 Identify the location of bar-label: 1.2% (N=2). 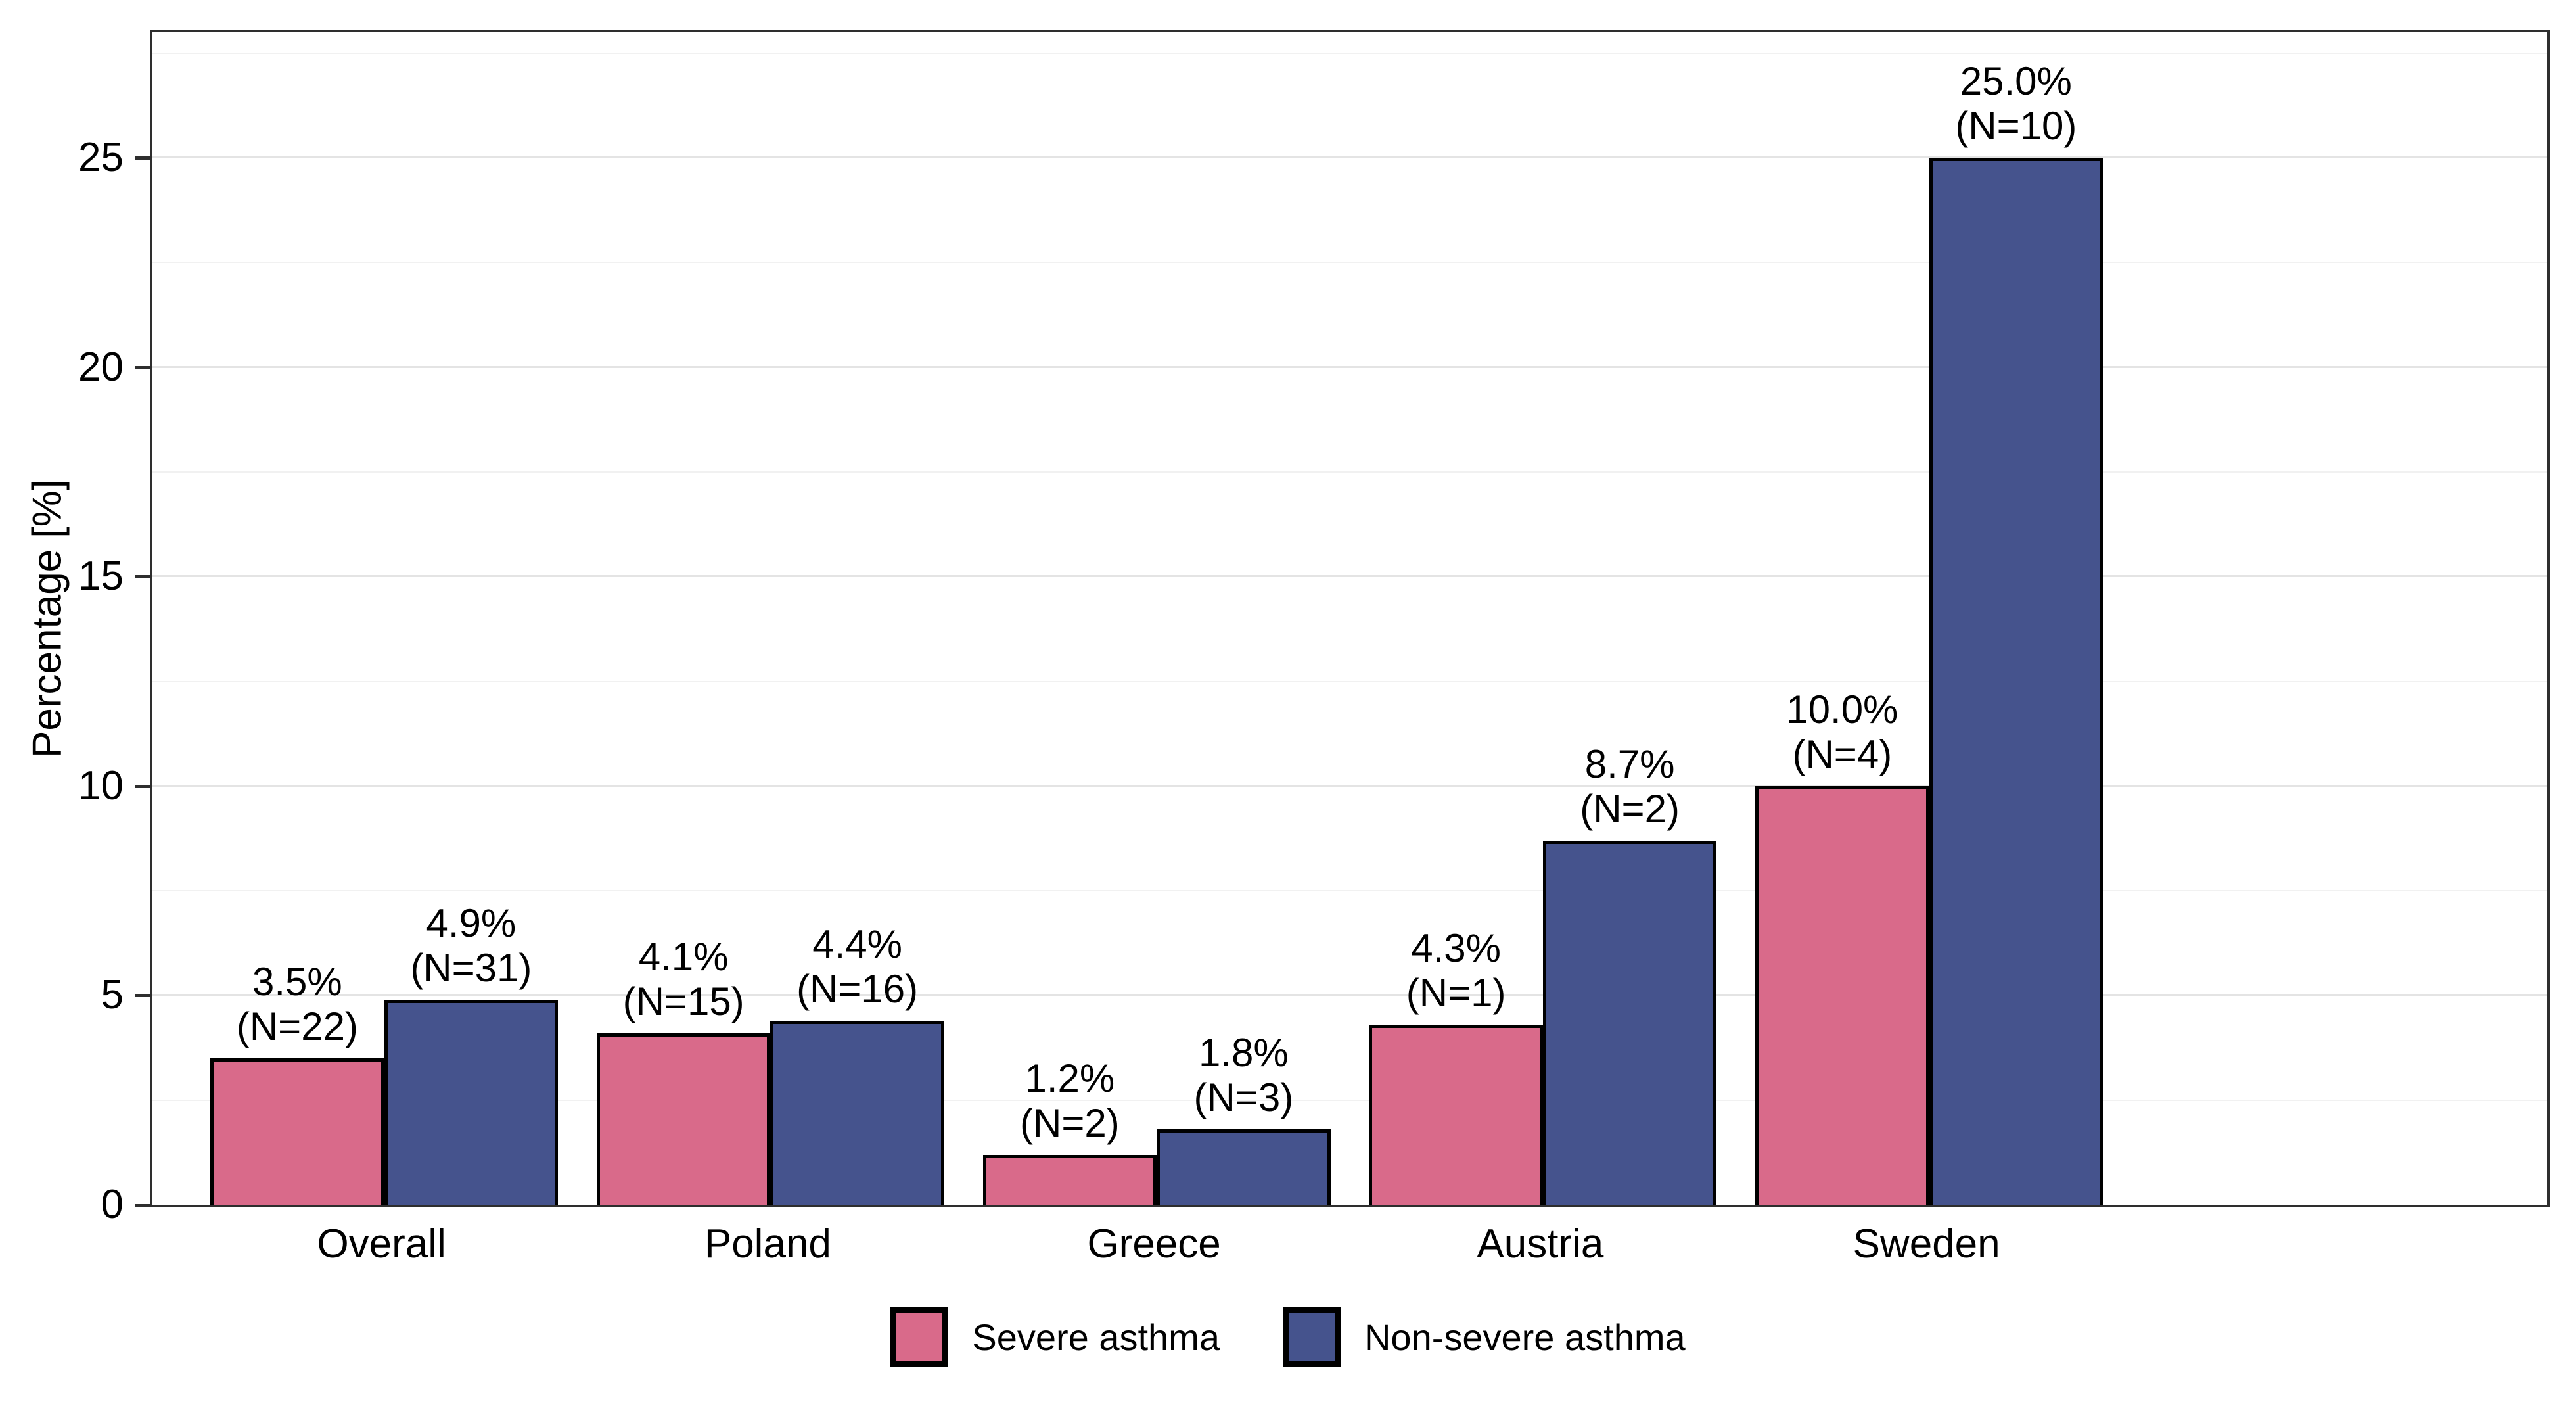
(1070, 1101).